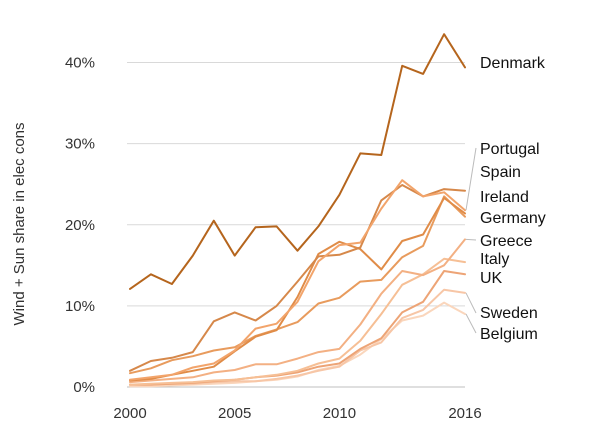 This screenshot has width=600, height=436. Describe the element at coordinates (80, 144) in the screenshot. I see `y-tick-label: 30%` at that location.